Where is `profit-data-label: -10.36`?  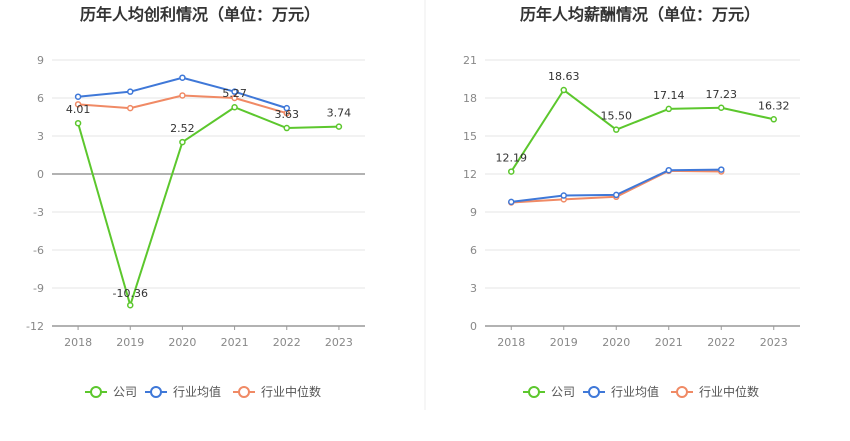
profit-data-label: -10.36 is located at coordinates (130, 293).